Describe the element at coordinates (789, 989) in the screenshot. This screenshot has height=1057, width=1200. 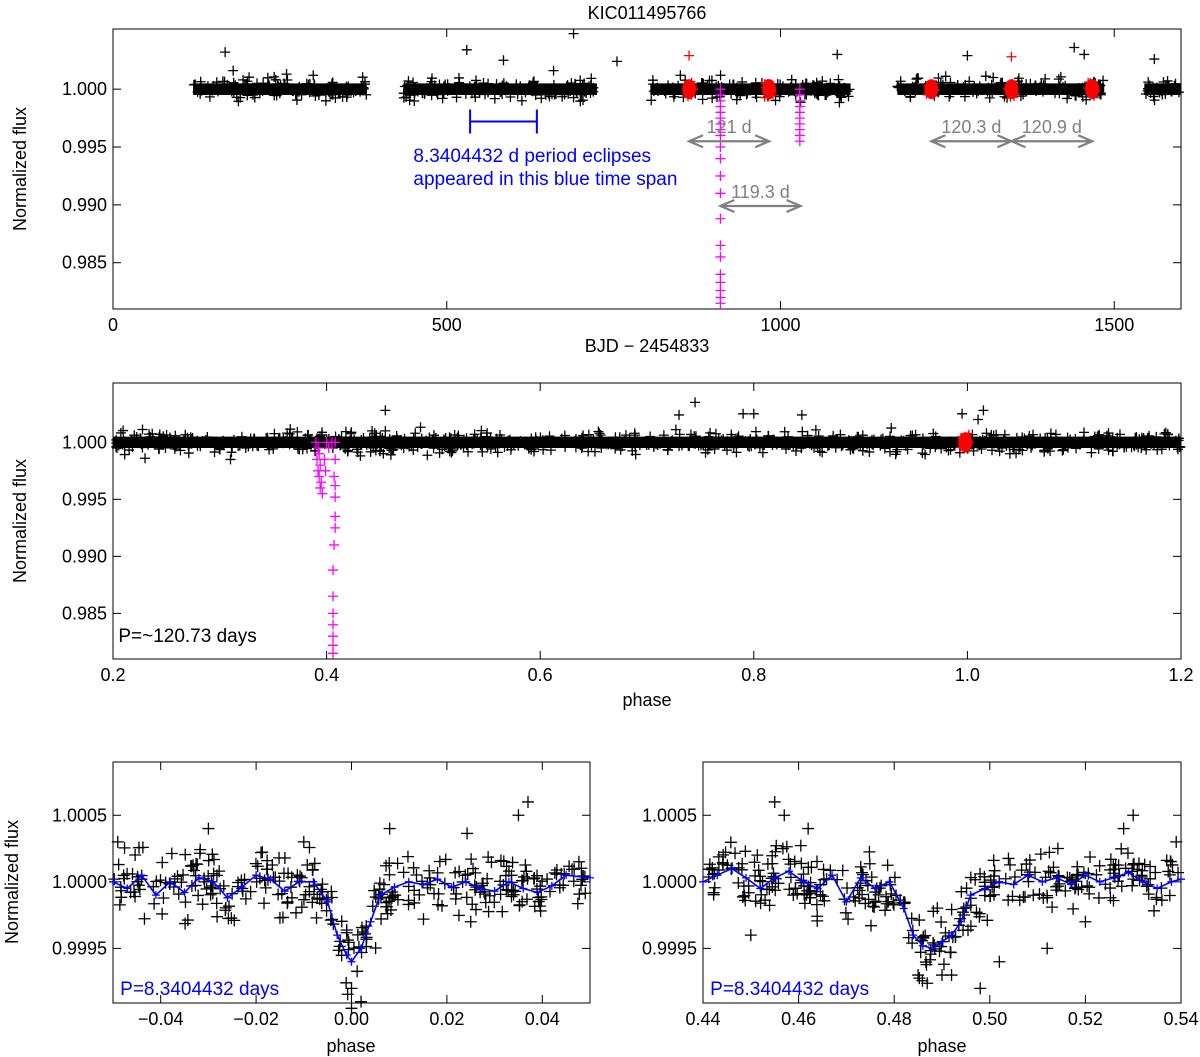
I see `period-label-right: P=8.3404432 days` at that location.